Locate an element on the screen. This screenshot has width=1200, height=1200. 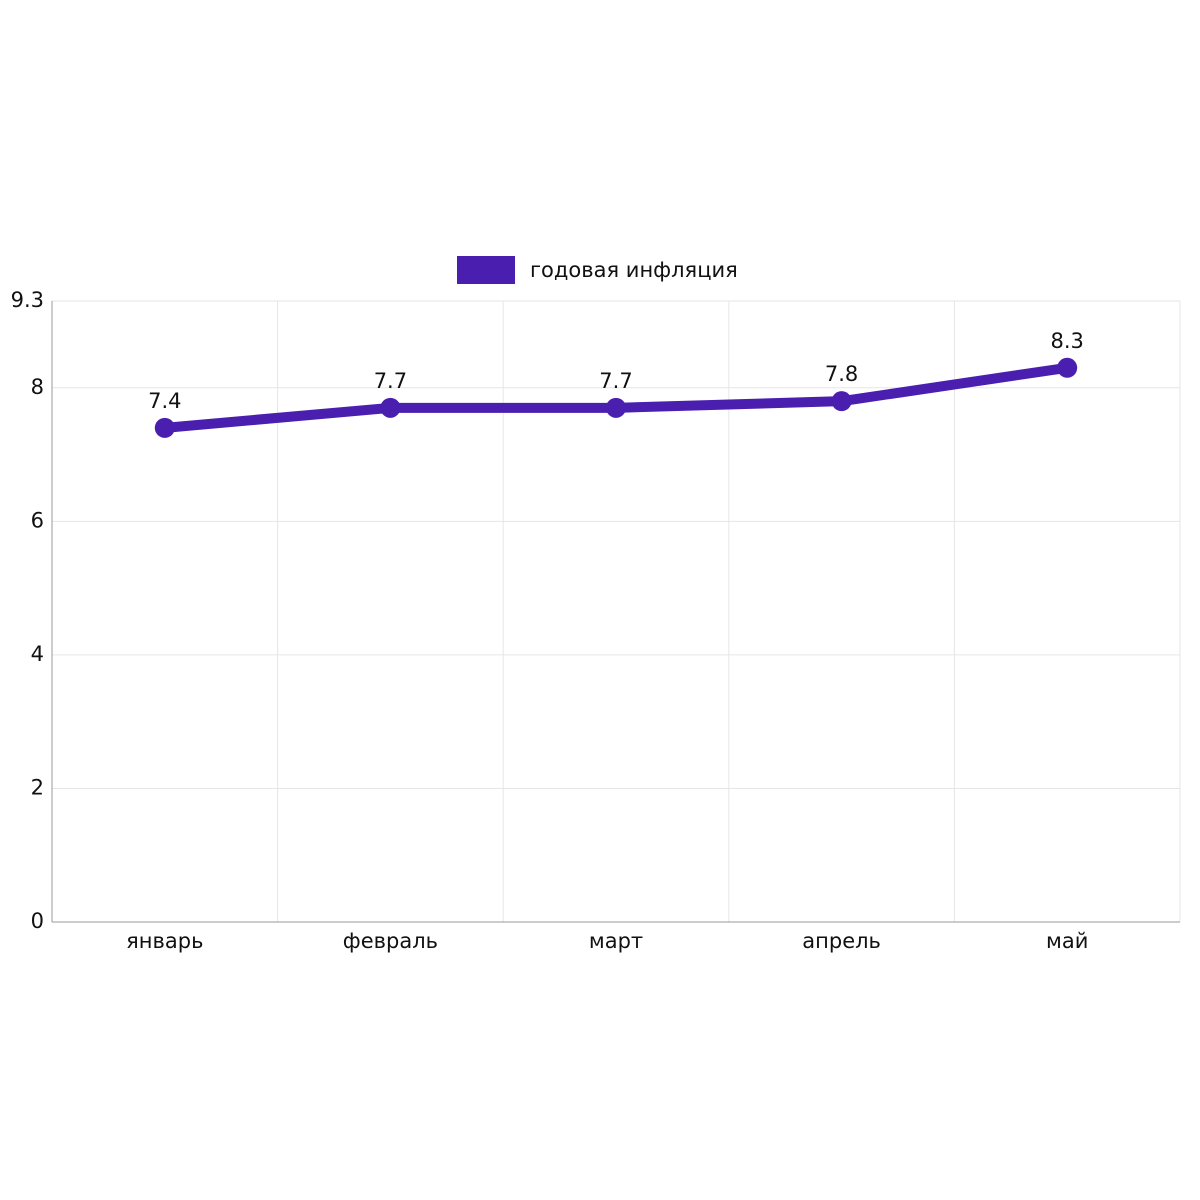
y-tick-label: 8 is located at coordinates (37, 387).